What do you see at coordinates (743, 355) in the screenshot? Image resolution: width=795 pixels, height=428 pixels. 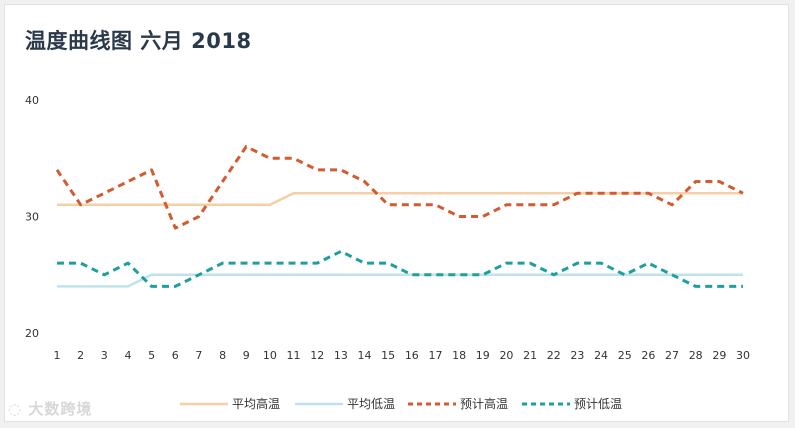 I see `x-tick-label: 30` at bounding box center [743, 355].